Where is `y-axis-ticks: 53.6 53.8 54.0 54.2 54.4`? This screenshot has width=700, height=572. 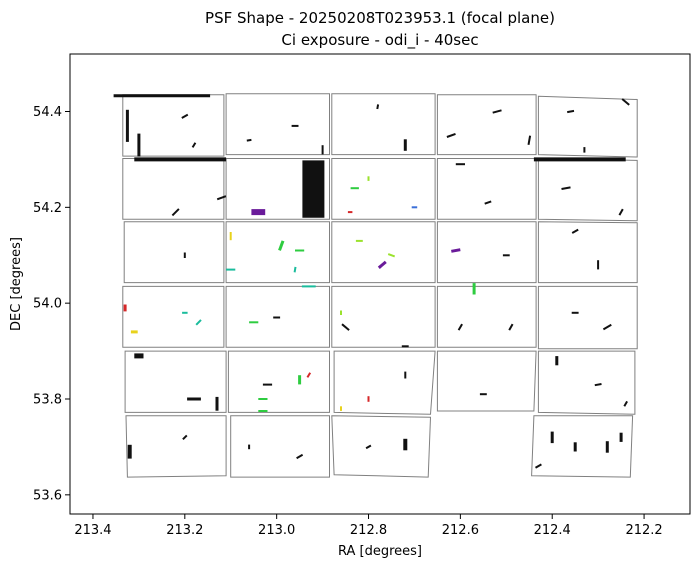 y-axis-ticks: 53.6 53.8 54.0 54.2 54.4 is located at coordinates (51, 304).